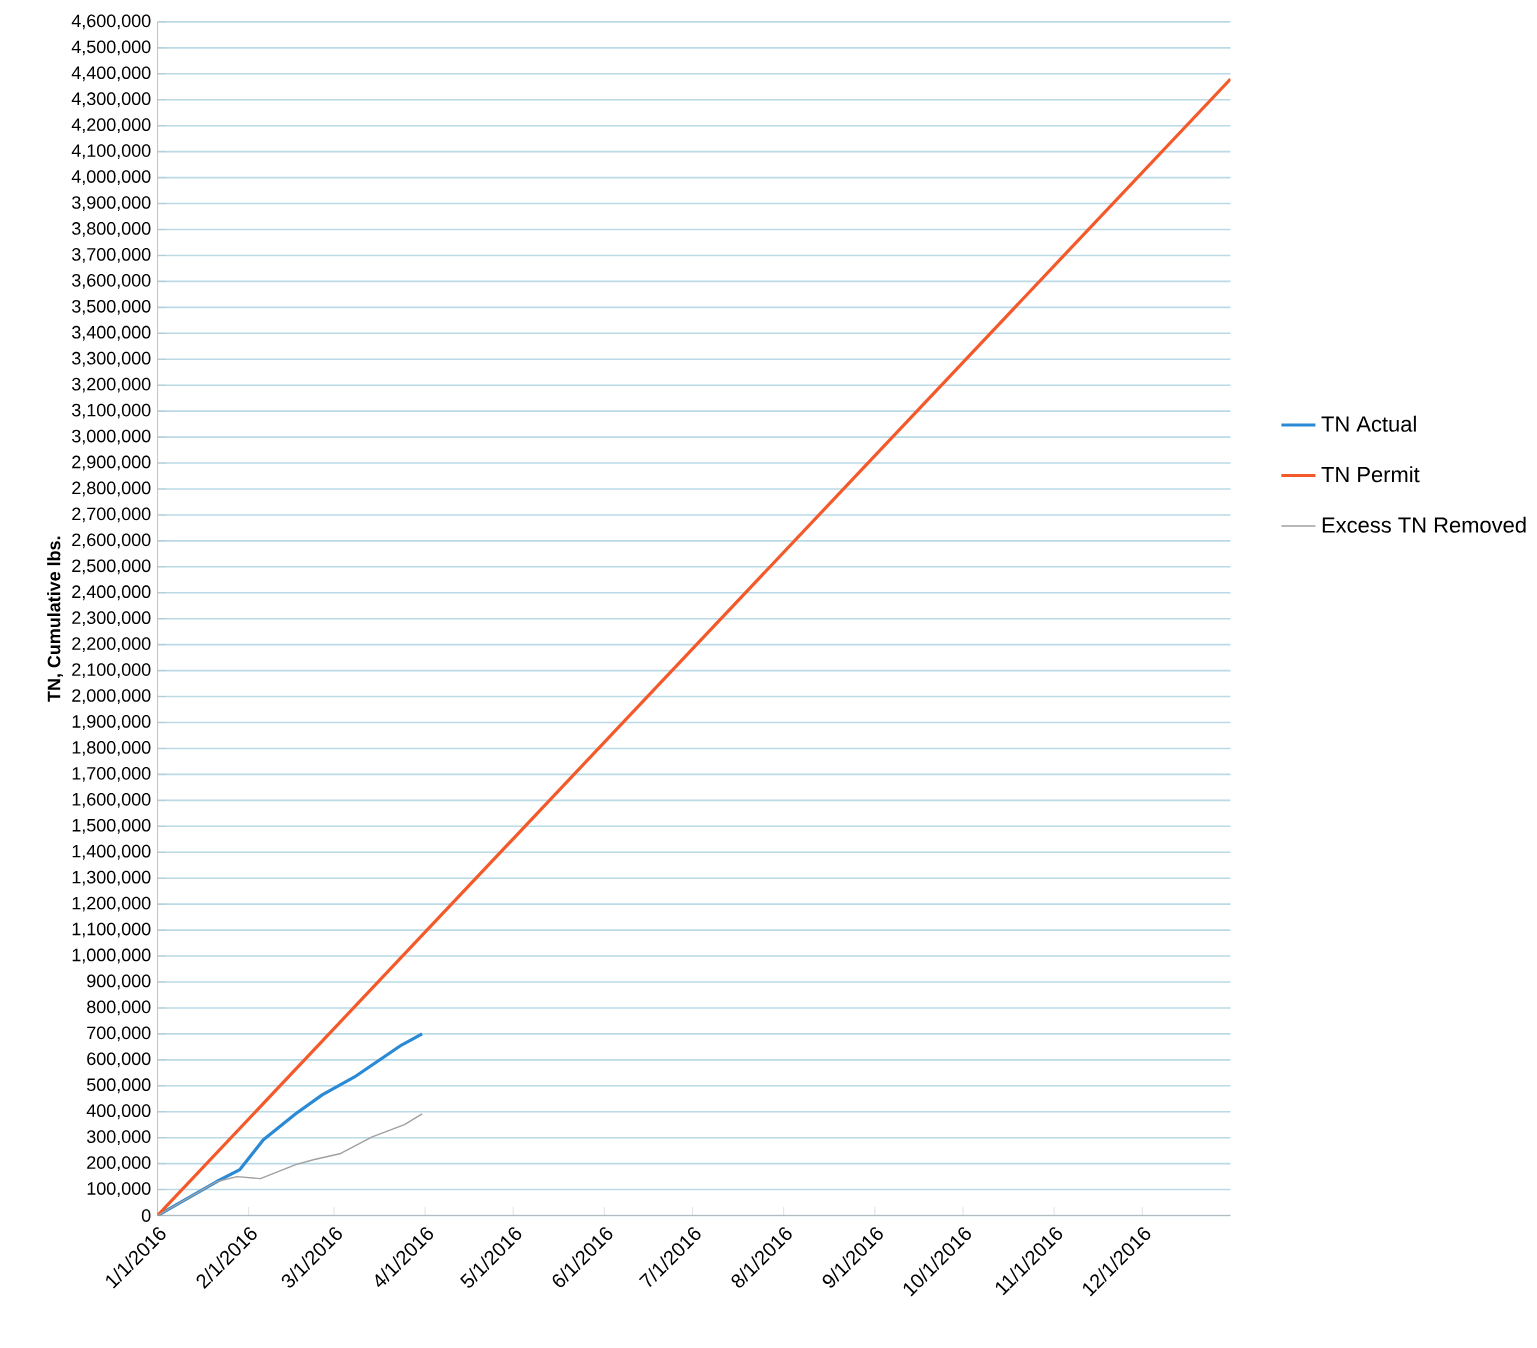  What do you see at coordinates (55, 619) in the screenshot?
I see `y-axis-title: TN, Cumulative lbs.` at bounding box center [55, 619].